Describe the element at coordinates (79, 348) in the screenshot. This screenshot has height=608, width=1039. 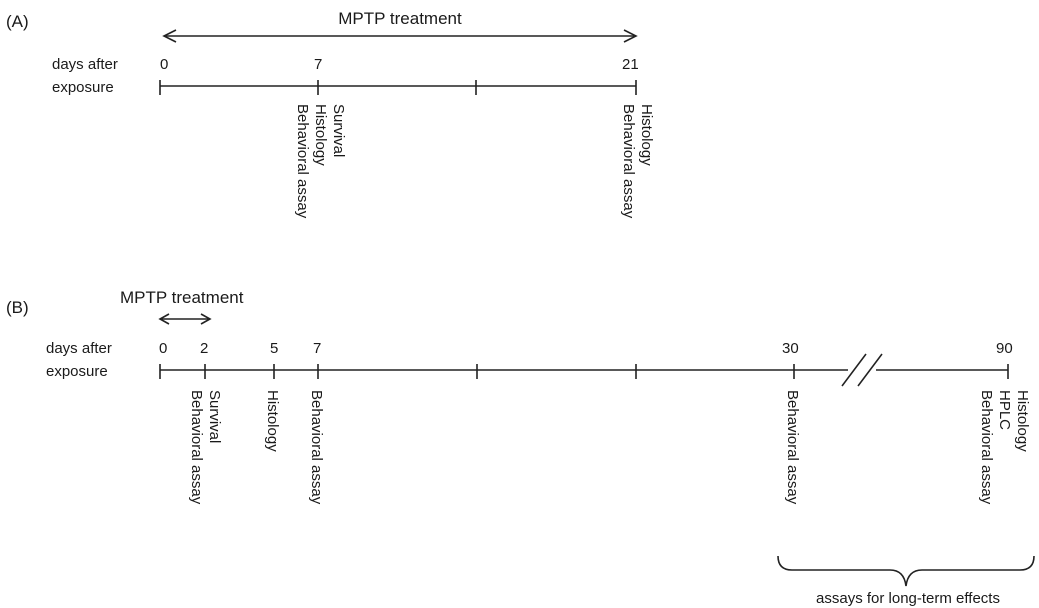
I see `panel-b-axis-title-line1: days after` at that location.